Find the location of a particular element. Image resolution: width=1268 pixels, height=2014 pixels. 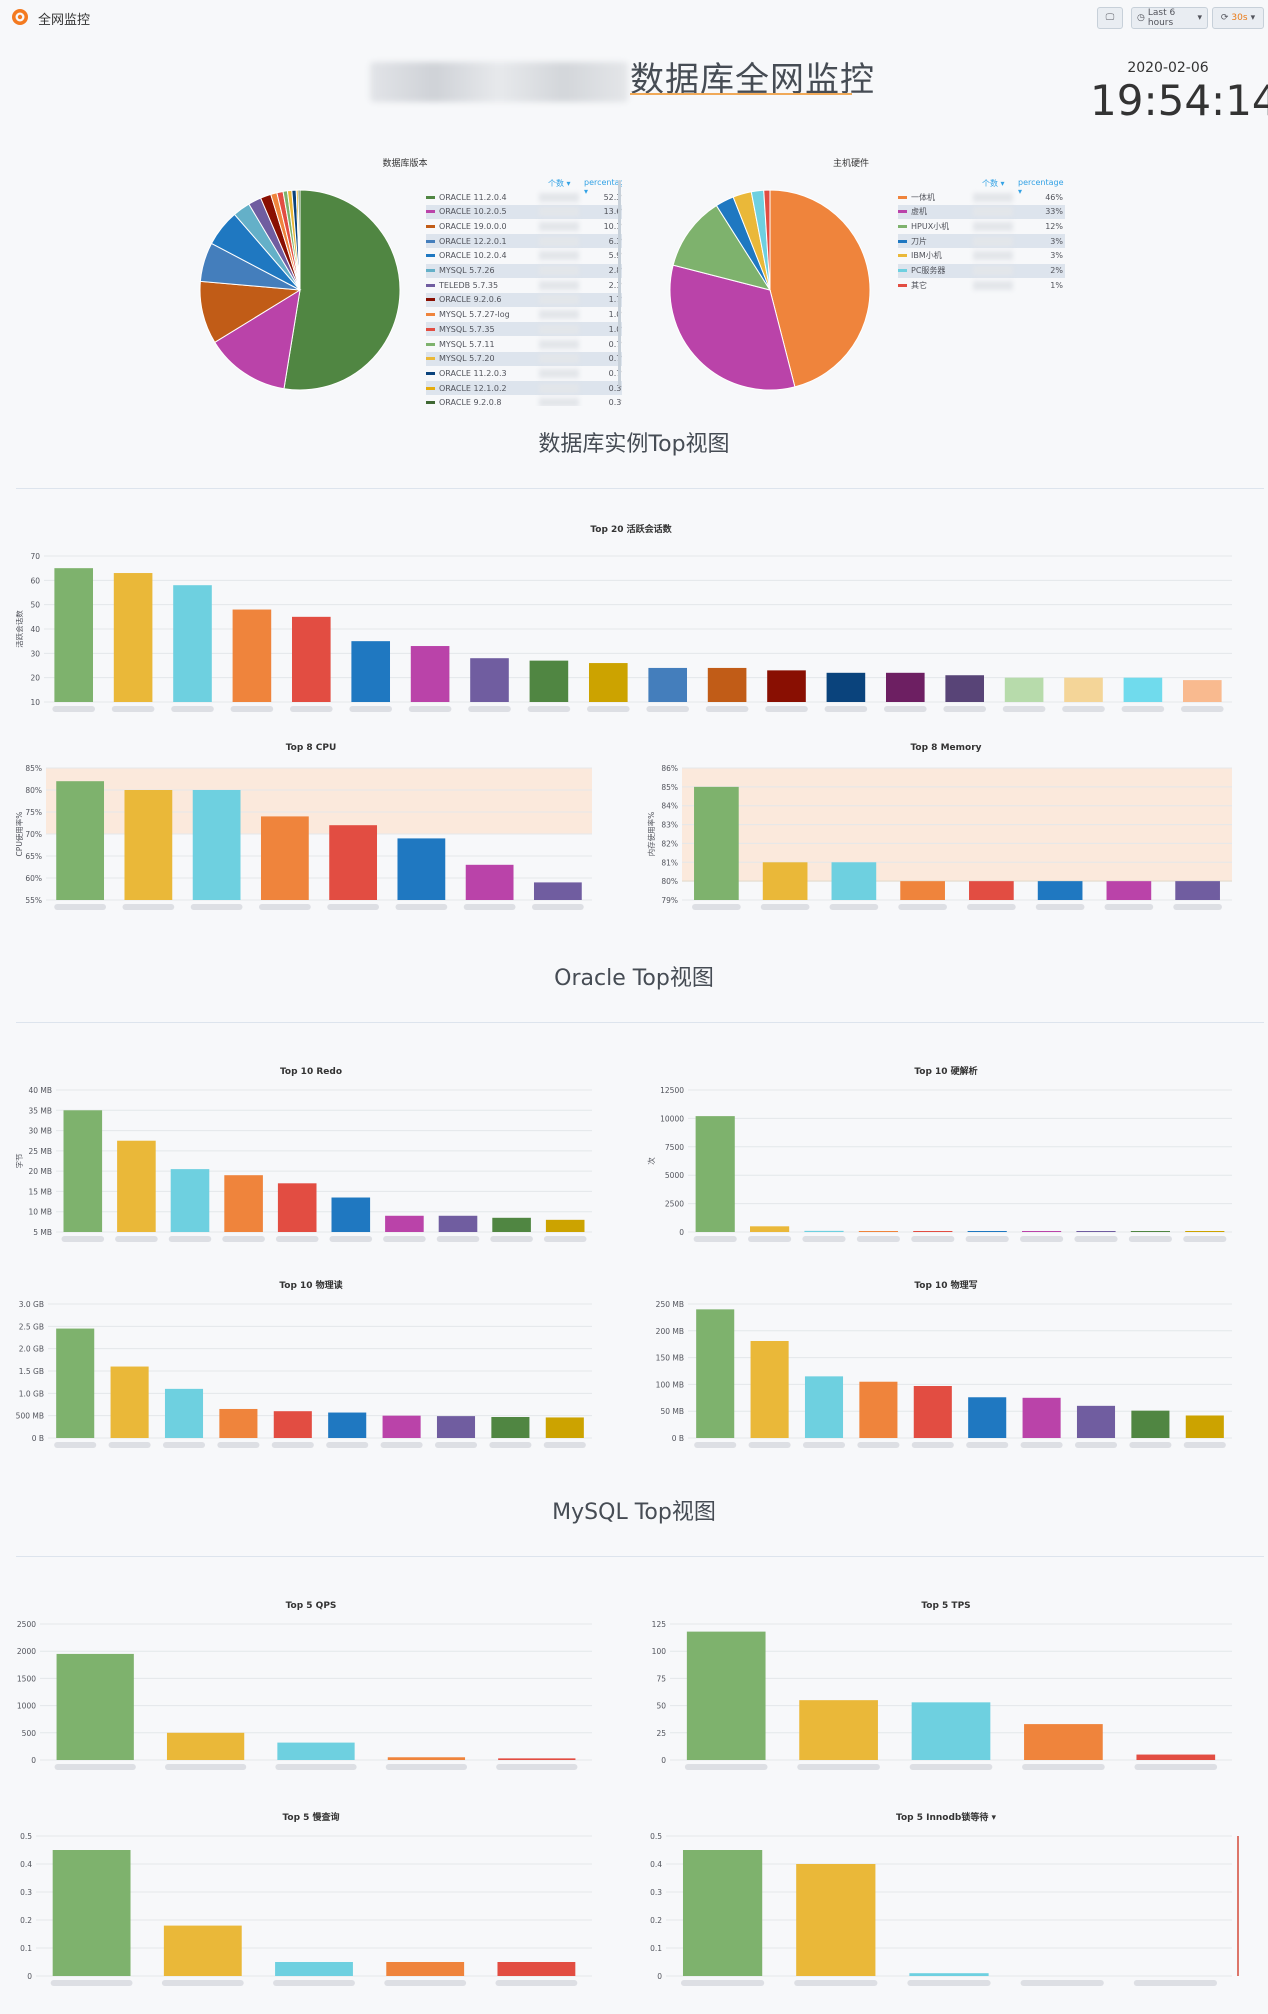

tv-mode-button: 🖵 is located at coordinates (1110, 18).